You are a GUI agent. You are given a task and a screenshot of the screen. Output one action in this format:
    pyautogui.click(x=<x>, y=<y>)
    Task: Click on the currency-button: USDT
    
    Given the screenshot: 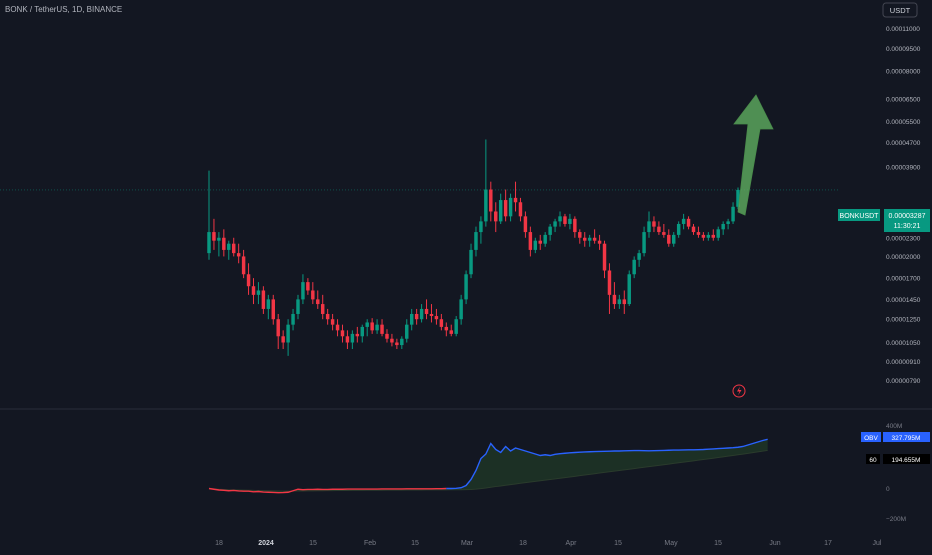 What is the action you would take?
    pyautogui.click(x=900, y=10)
    